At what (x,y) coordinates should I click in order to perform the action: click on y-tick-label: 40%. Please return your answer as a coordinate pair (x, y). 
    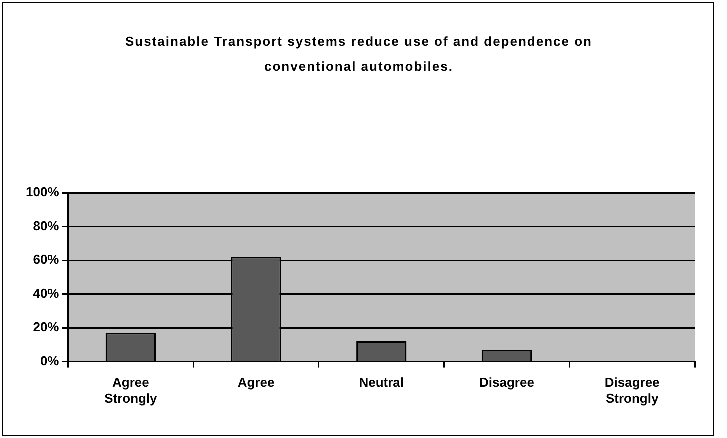
    Looking at the image, I should click on (46, 293).